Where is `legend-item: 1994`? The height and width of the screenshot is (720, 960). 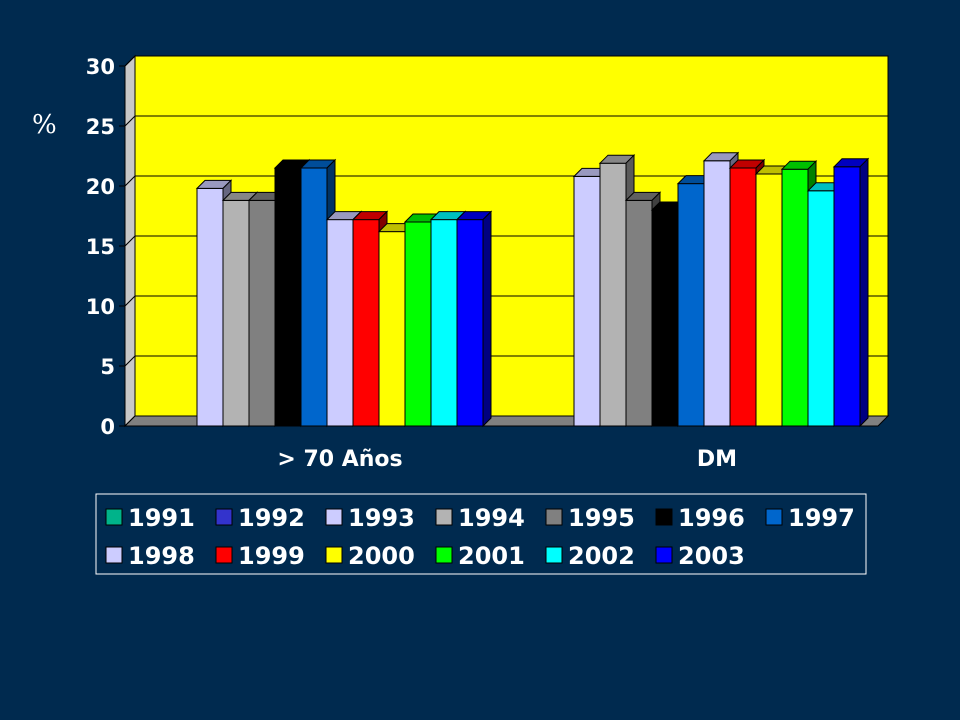 legend-item: 1994 is located at coordinates (480, 518).